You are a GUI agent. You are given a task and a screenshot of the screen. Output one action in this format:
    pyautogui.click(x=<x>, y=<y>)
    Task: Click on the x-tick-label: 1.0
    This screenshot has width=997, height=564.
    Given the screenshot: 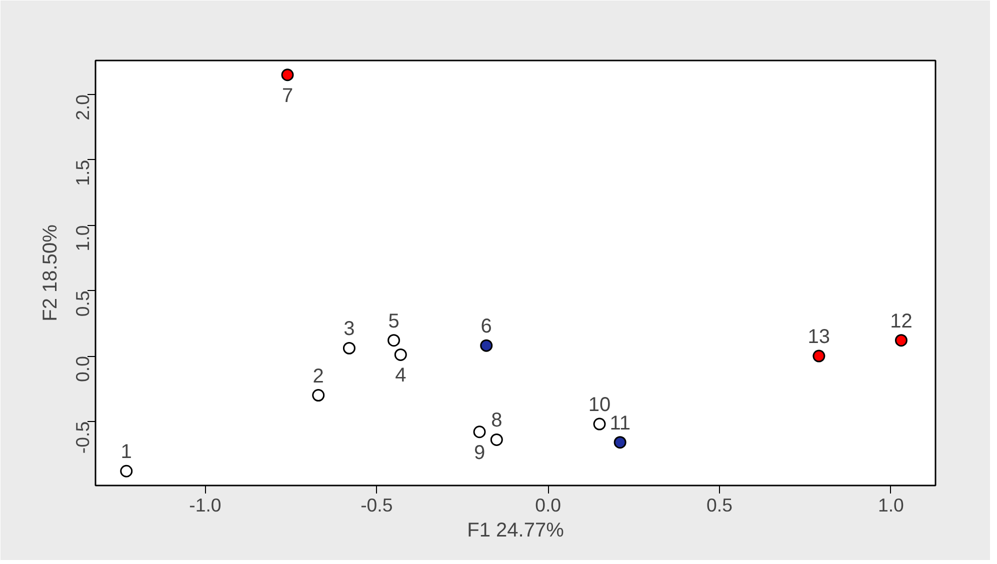 What is the action you would take?
    pyautogui.click(x=891, y=505)
    